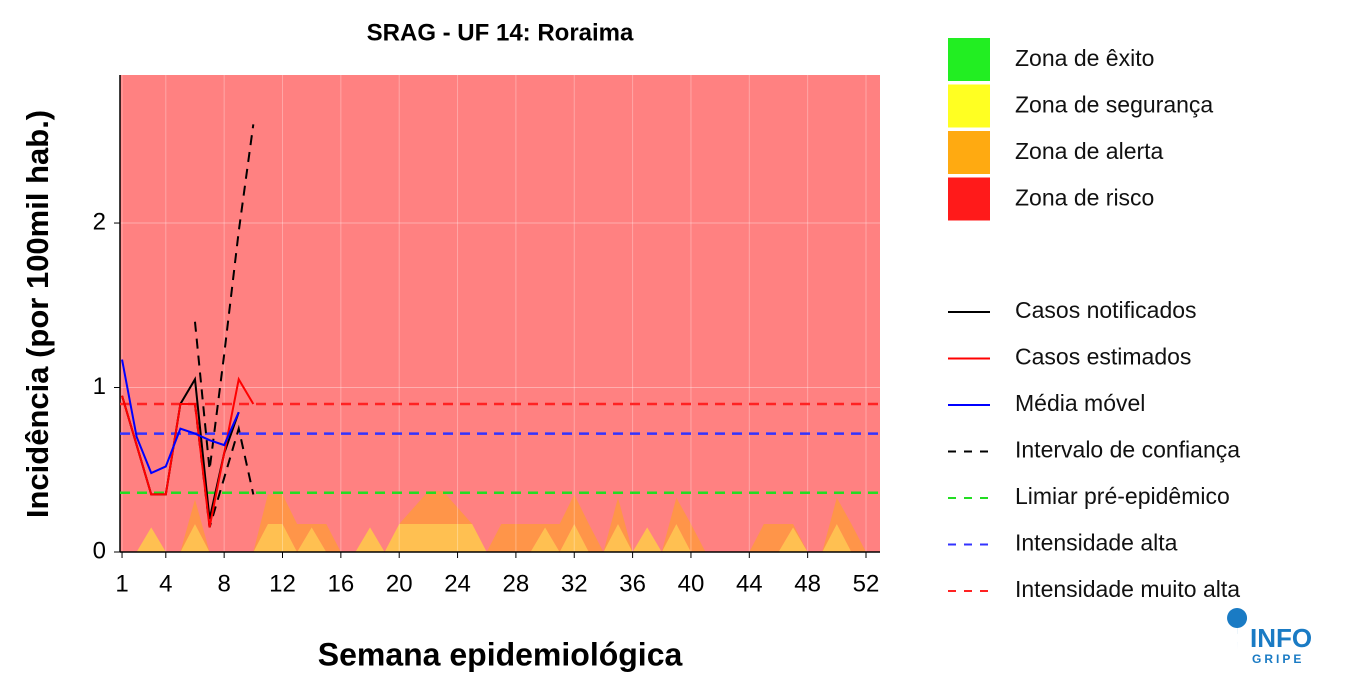 This screenshot has width=1356, height=693. I want to click on x-tick-label: 12, so click(282, 583).